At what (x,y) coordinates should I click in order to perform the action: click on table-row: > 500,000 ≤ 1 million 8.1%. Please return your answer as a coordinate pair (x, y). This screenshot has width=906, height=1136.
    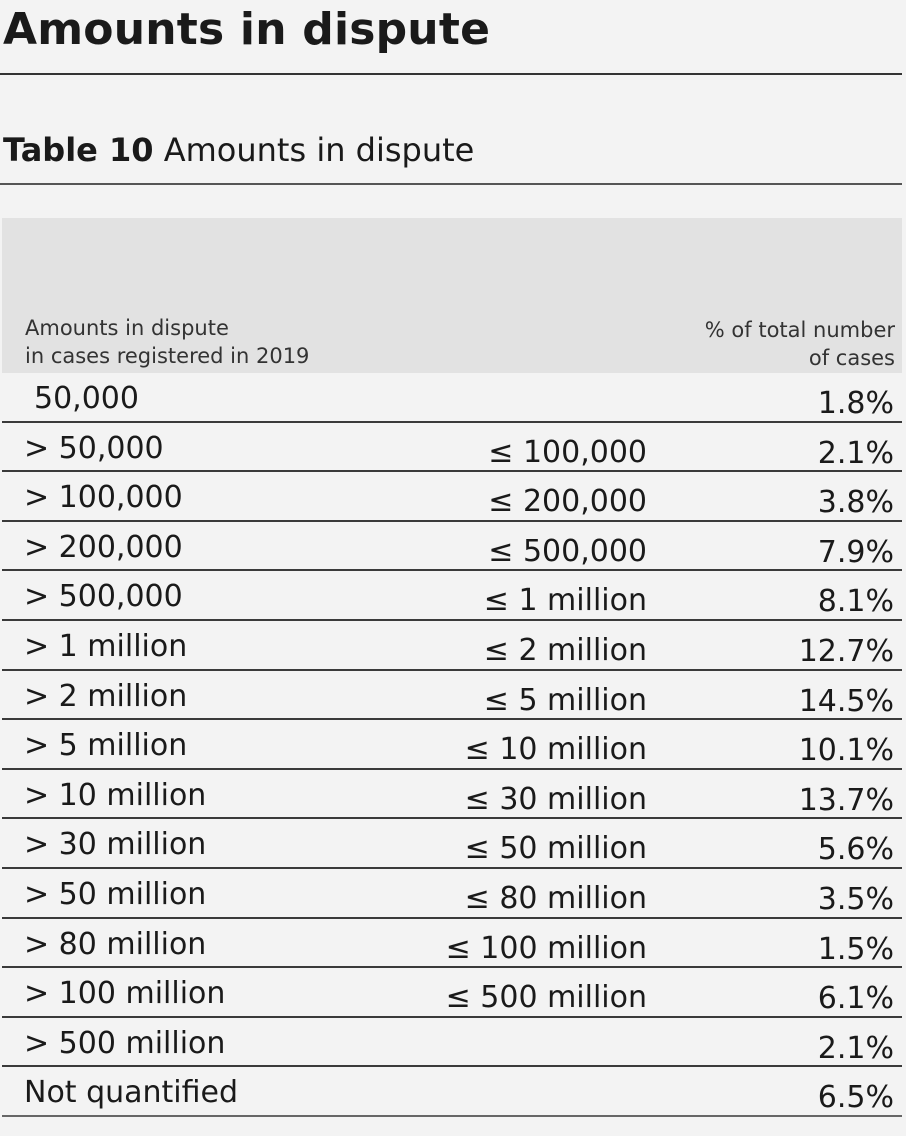
    Looking at the image, I should click on (452, 596).